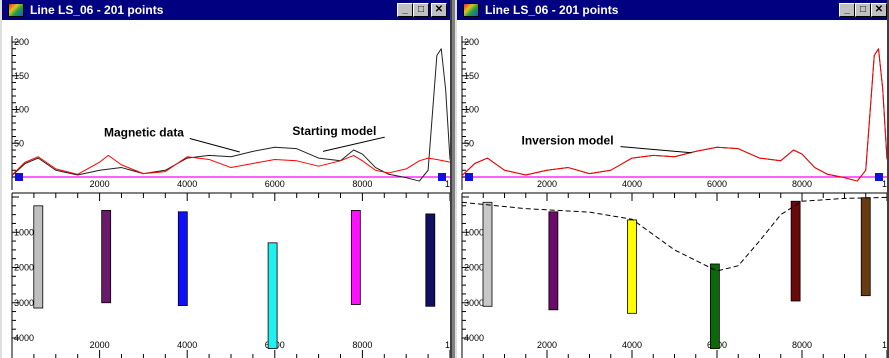  What do you see at coordinates (334, 131) in the screenshot?
I see `curve-label: Starting model` at bounding box center [334, 131].